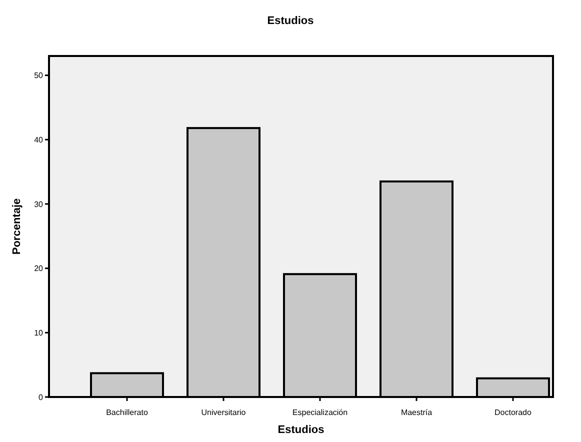 The width and height of the screenshot is (581, 442). Describe the element at coordinates (320, 412) in the screenshot. I see `x-tick-label: Especialización` at that location.